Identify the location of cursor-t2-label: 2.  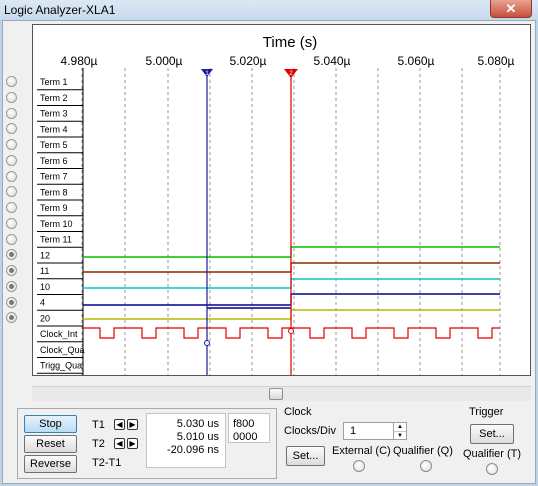
(291, 74).